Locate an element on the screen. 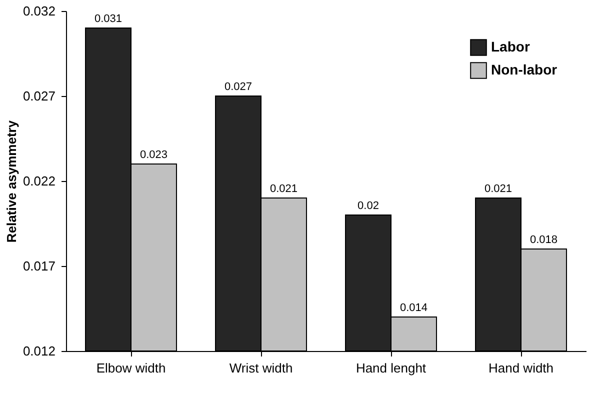  data-label: 0.023 is located at coordinates (154, 155).